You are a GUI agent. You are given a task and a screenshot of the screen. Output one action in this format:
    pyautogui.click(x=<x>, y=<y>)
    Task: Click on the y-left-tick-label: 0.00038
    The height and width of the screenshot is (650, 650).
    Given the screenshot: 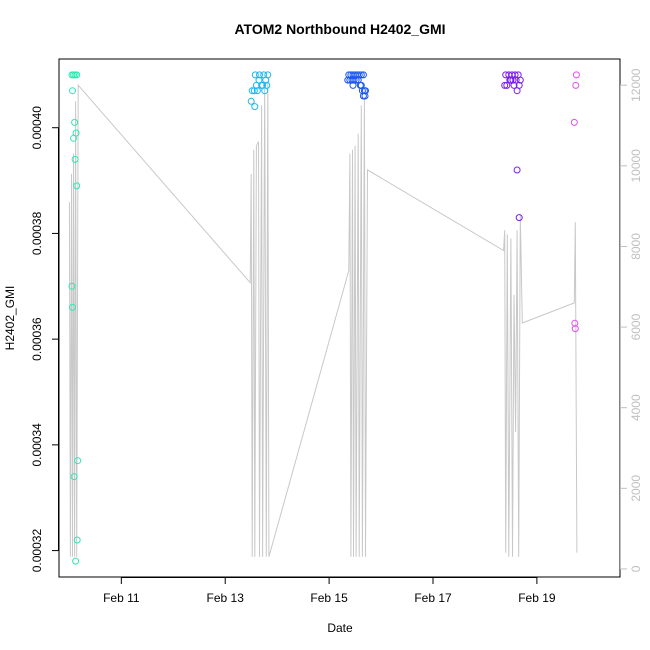 What is the action you would take?
    pyautogui.click(x=37, y=233)
    